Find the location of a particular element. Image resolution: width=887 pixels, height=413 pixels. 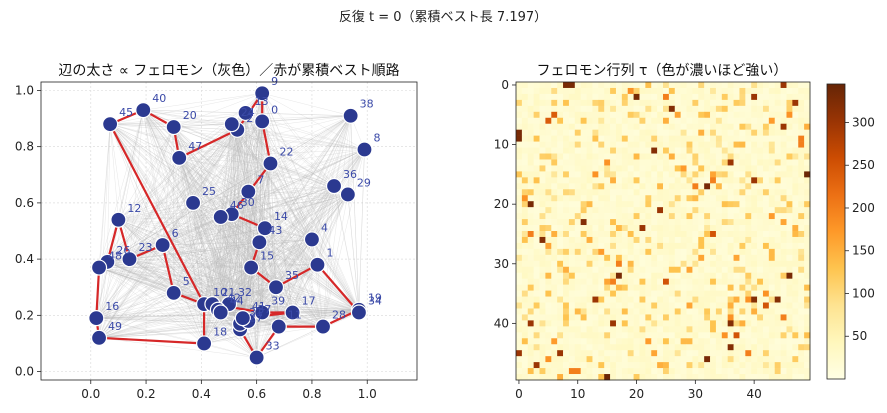

colorbar-tick-label: 300 is located at coordinates (863, 122).